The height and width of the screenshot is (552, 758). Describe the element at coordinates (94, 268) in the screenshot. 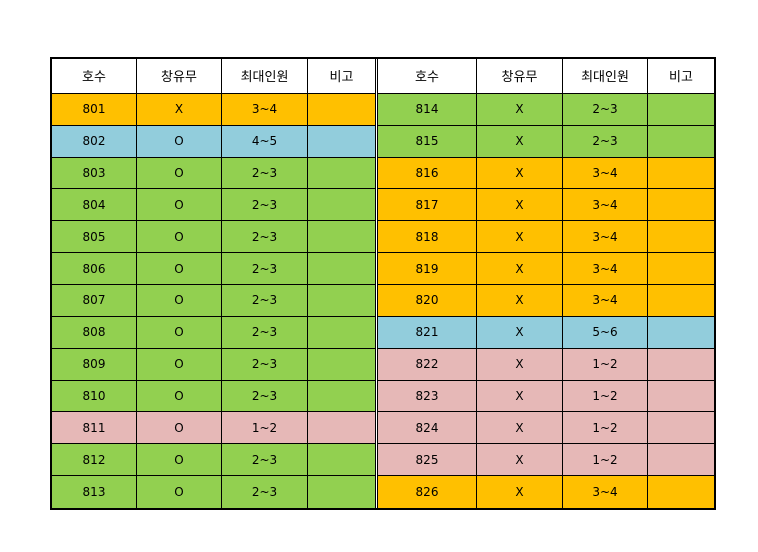

I see `room-cell: 806` at that location.